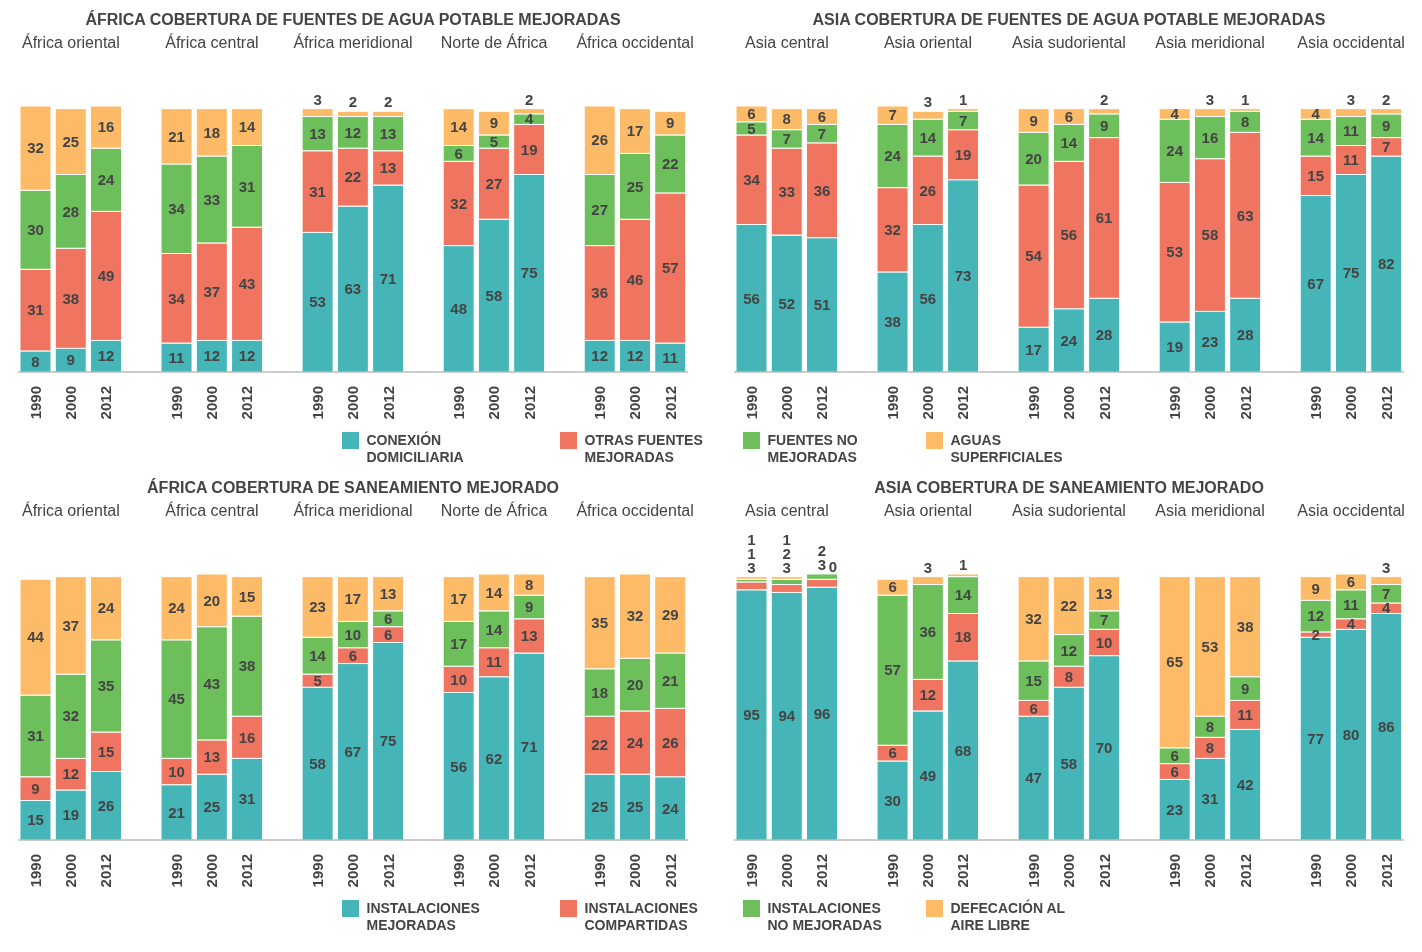  I want to click on text: Asia oriental, so click(927, 511).